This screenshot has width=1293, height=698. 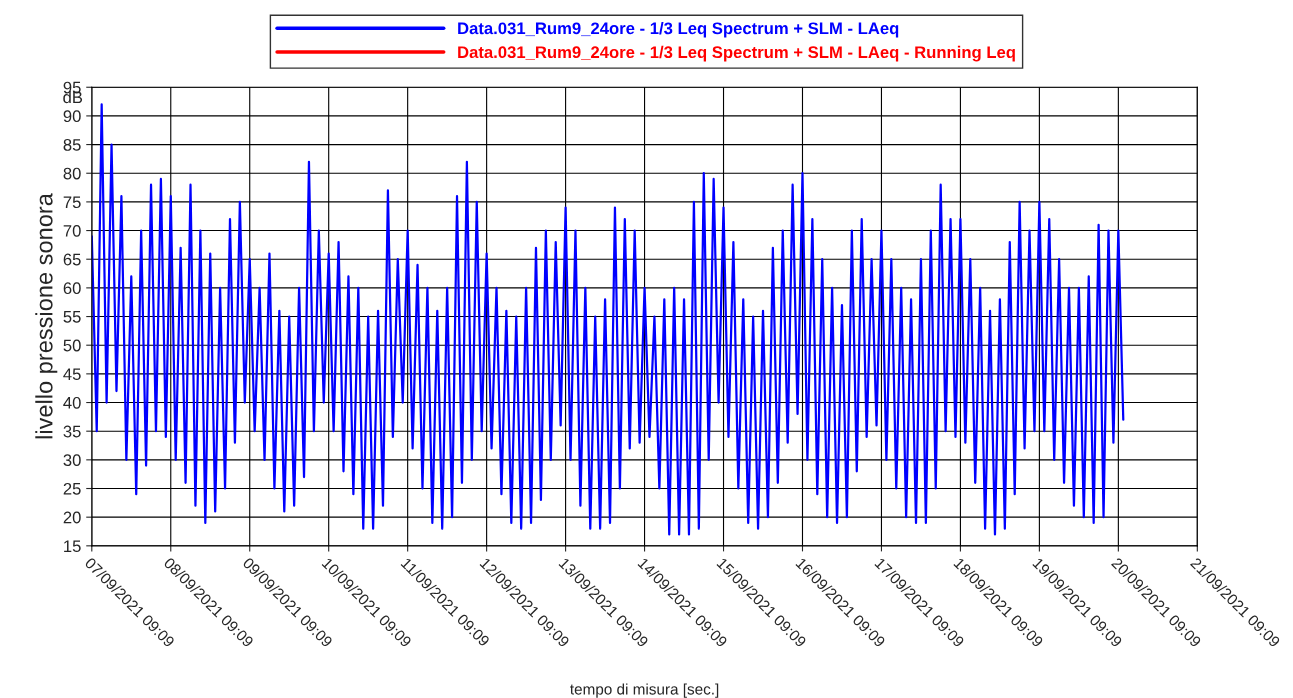 What do you see at coordinates (72, 202) in the screenshot?
I see `y-tick-label: 75` at bounding box center [72, 202].